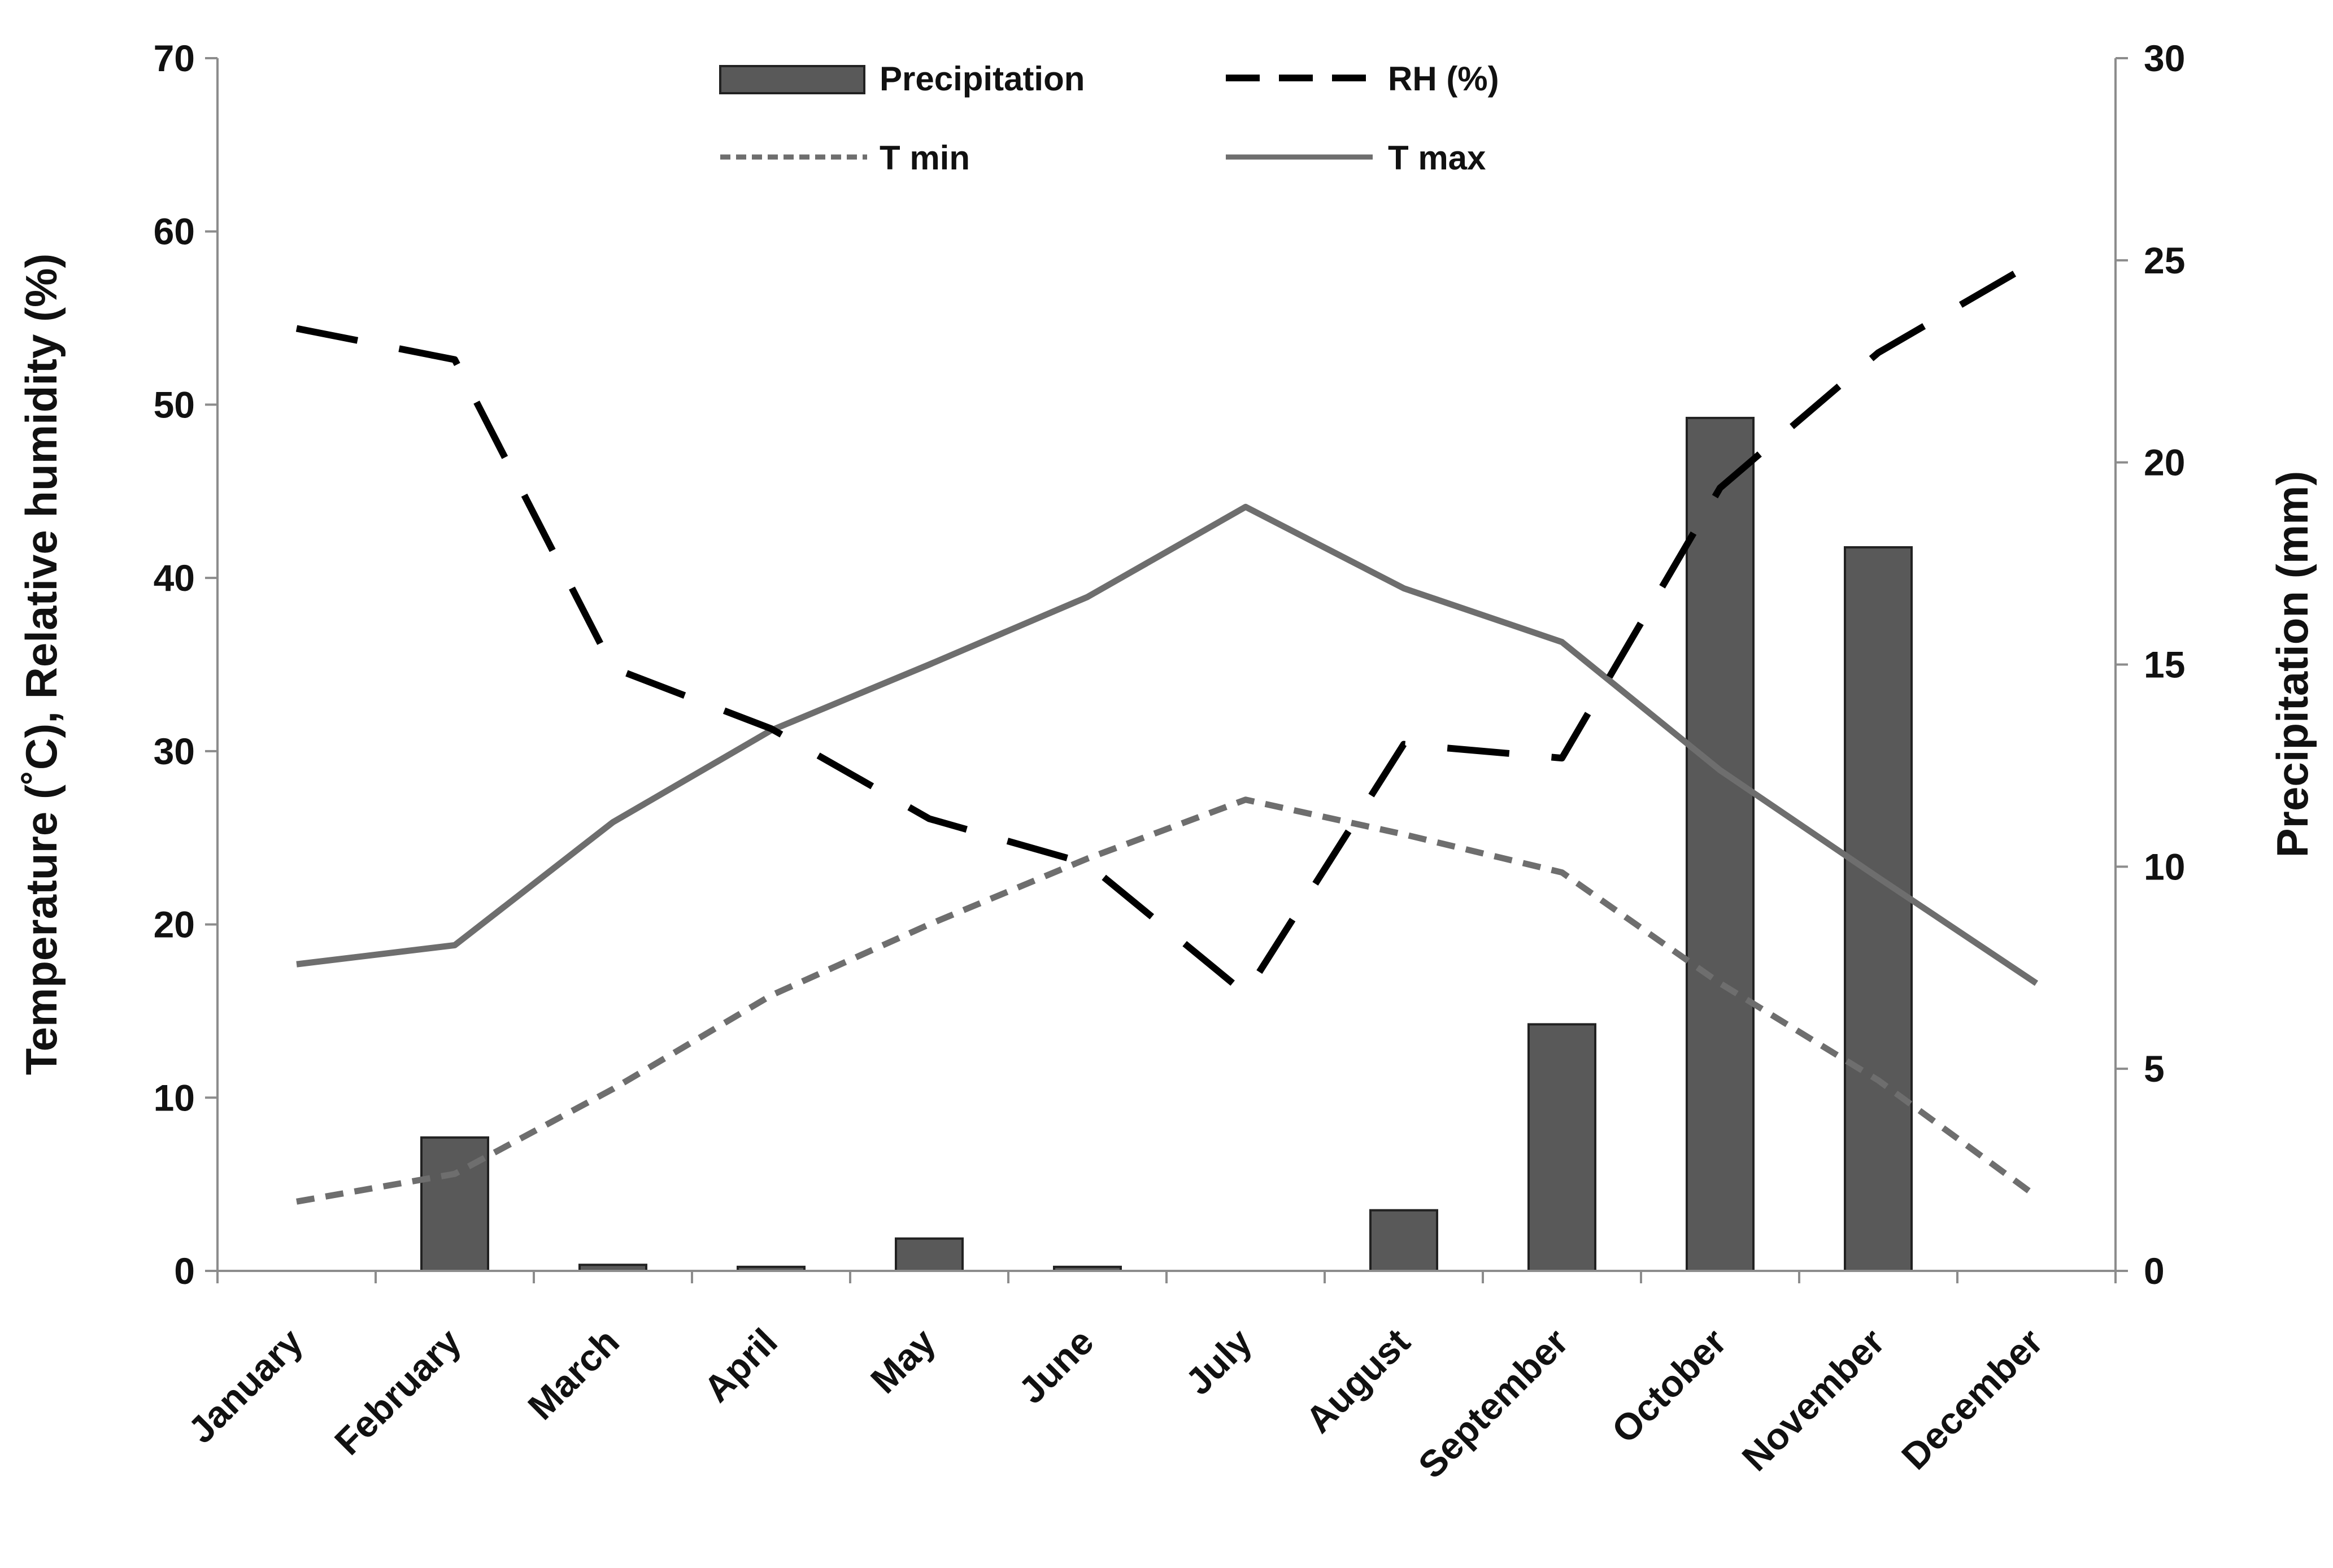  Describe the element at coordinates (2155, 1069) in the screenshot. I see `right-tick-label: 5` at that location.